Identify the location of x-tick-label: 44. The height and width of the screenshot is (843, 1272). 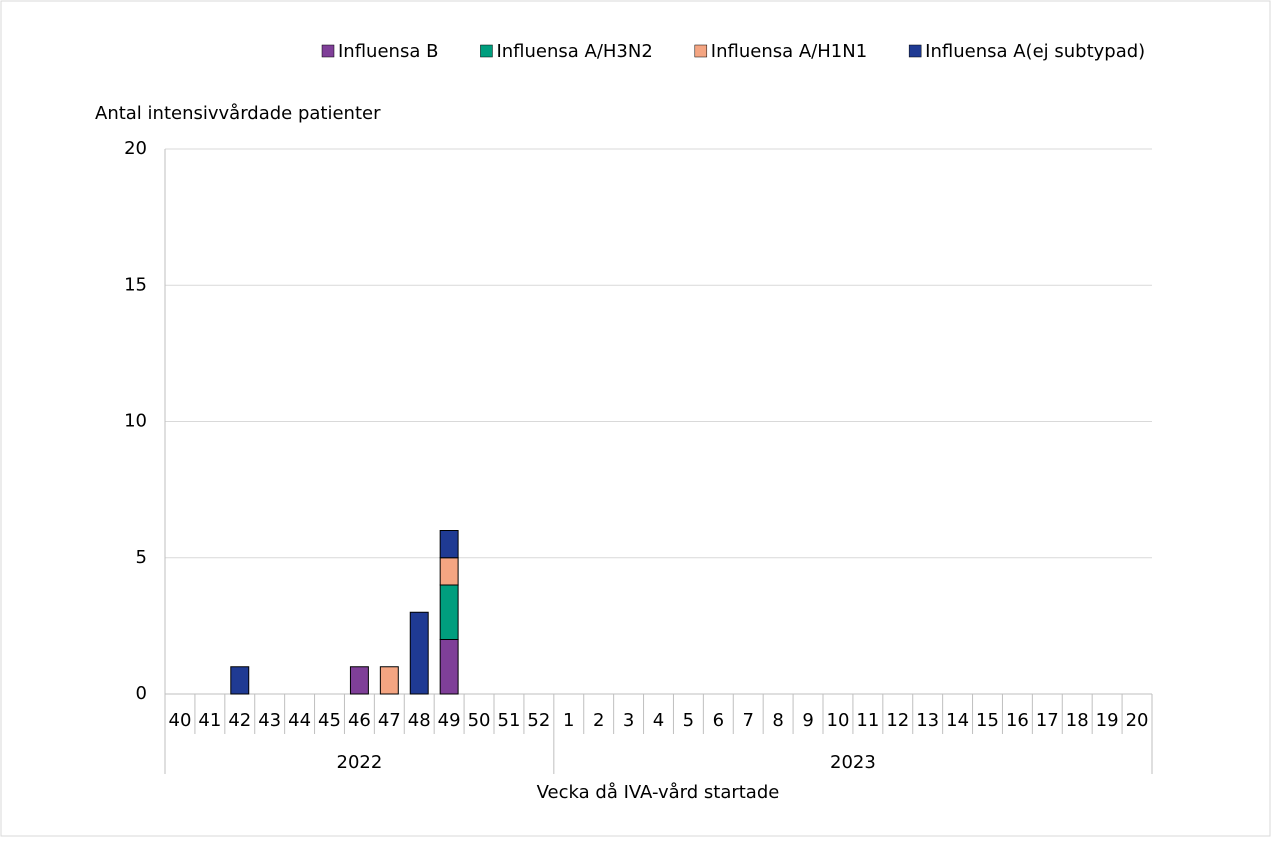
(299, 720).